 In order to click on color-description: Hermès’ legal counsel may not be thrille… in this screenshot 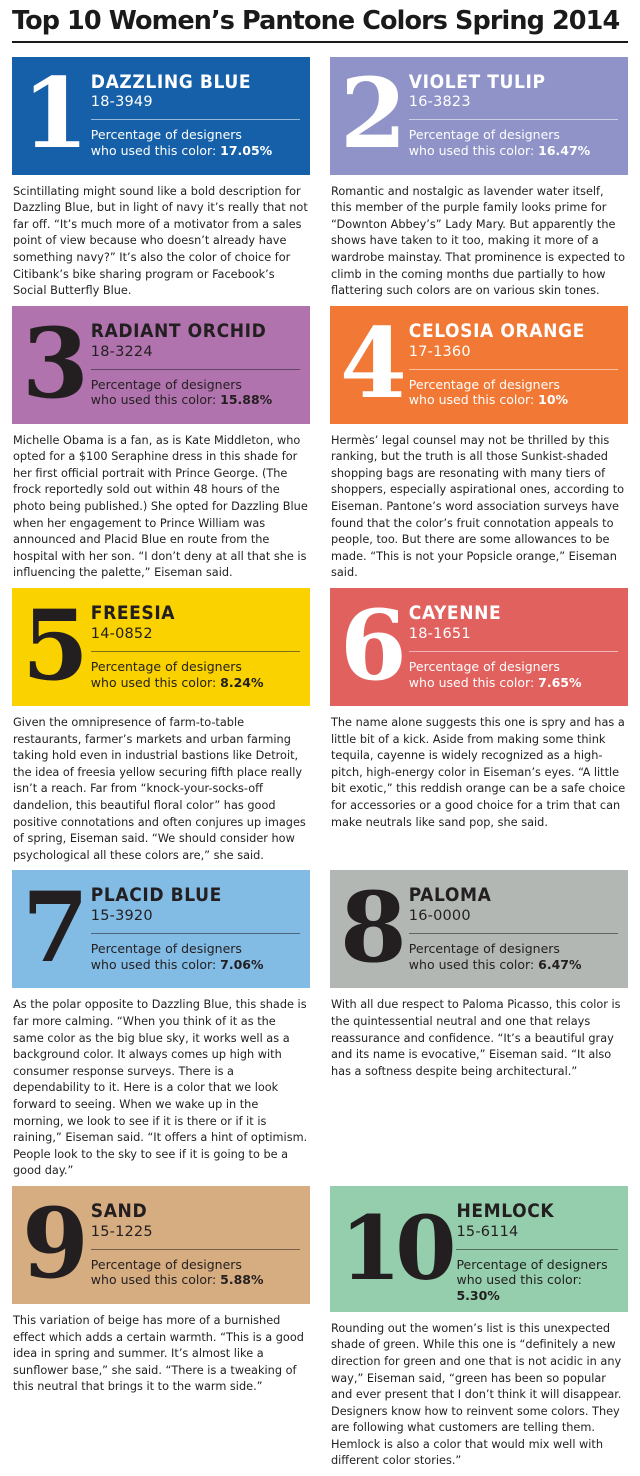, I will do `click(478, 506)`.